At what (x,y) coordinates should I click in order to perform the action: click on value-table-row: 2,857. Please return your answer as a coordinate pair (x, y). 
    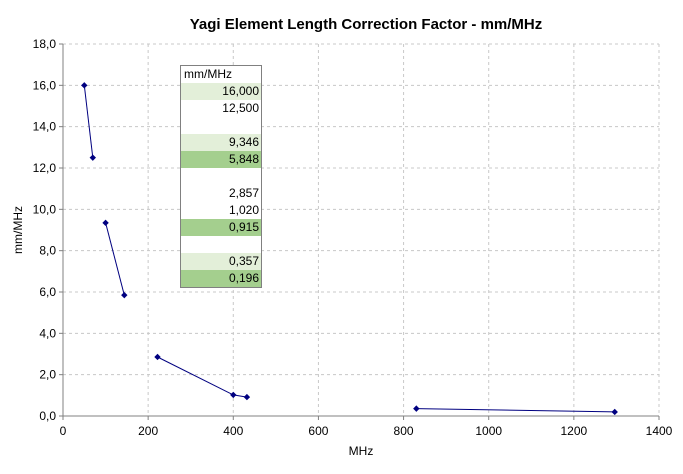
    Looking at the image, I should click on (221, 193).